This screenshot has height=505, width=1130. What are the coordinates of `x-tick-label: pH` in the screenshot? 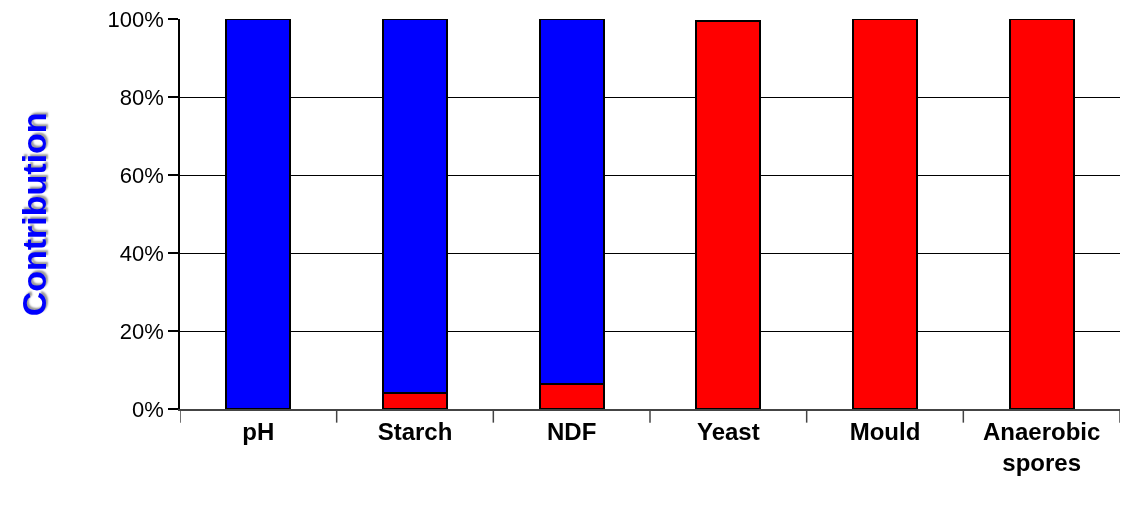 It's located at (258, 431).